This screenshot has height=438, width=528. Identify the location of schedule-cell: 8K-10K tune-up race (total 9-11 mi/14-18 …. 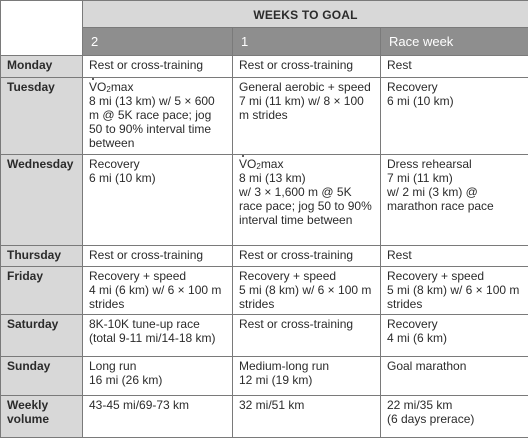
(157, 335).